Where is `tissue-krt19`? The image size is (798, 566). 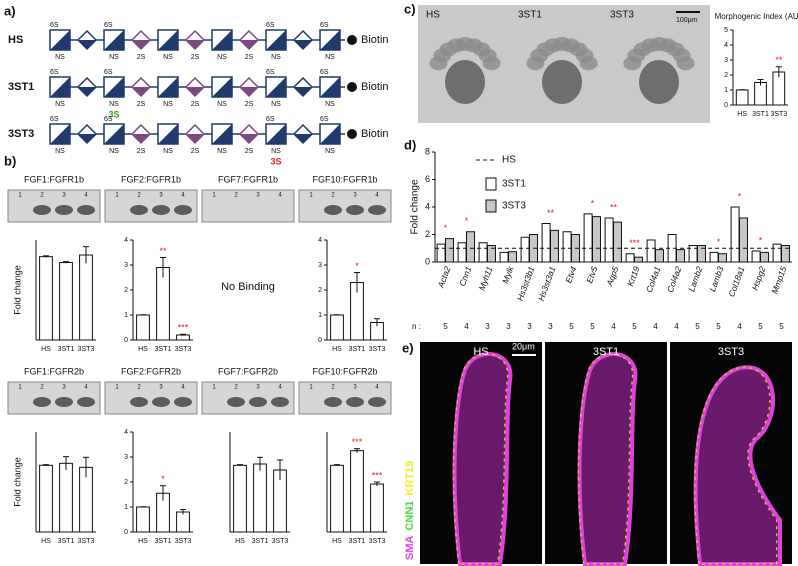 tissue-krt19 is located at coordinates (605, 459).